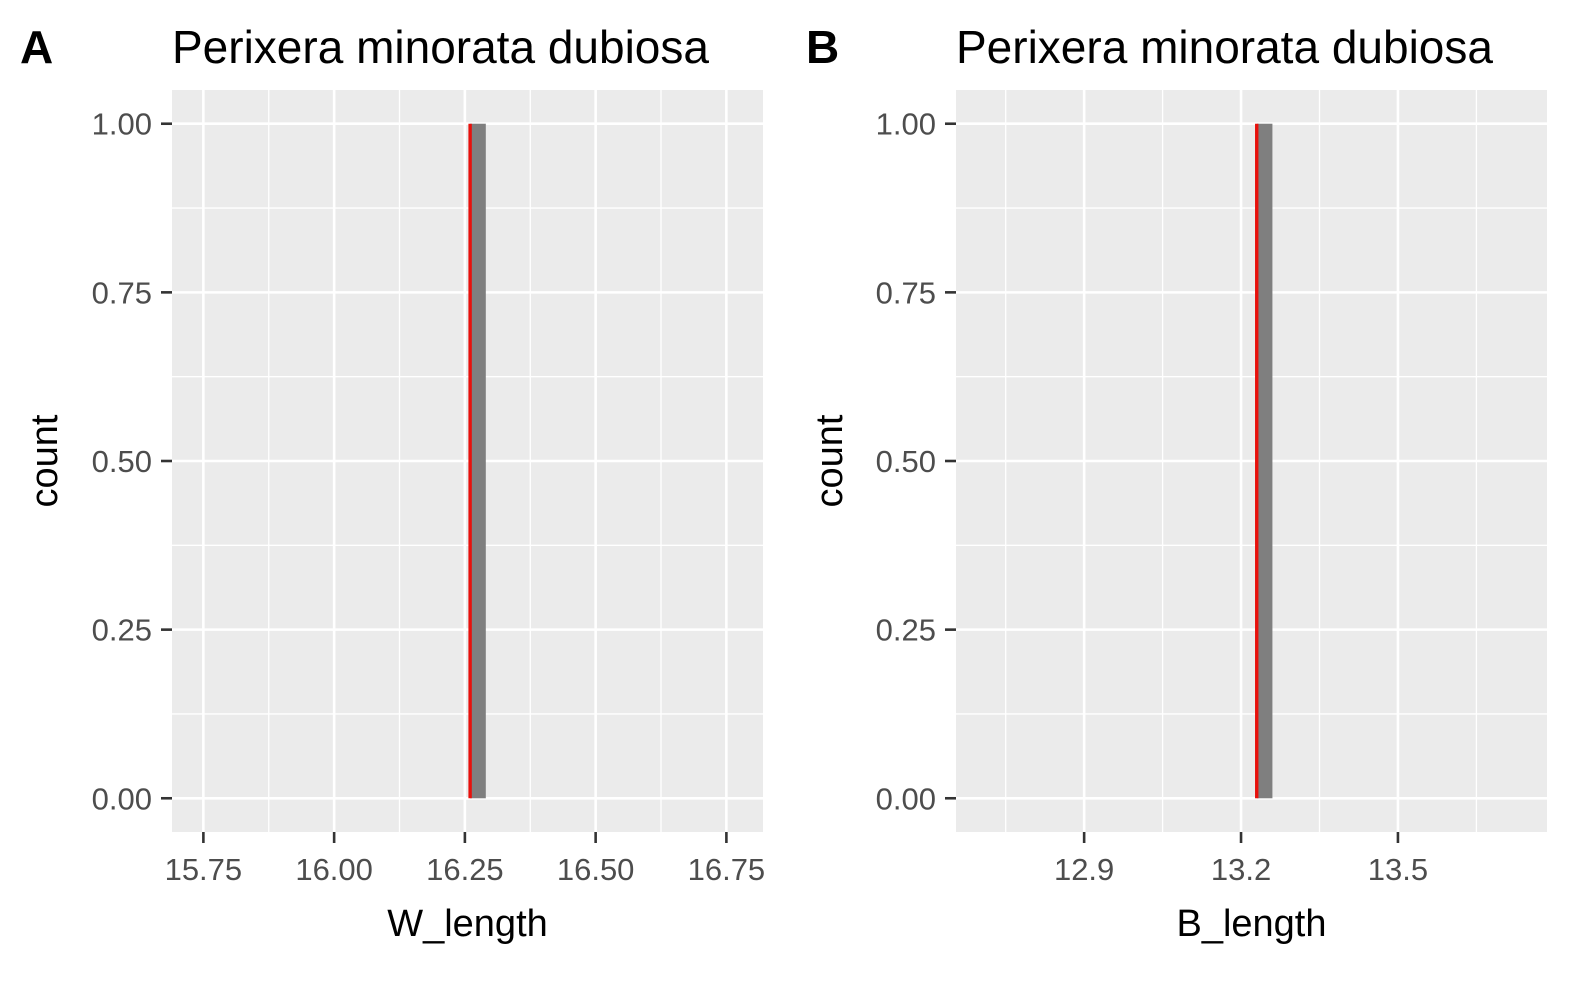 The height and width of the screenshot is (984, 1593). What do you see at coordinates (36, 47) in the screenshot?
I see `panel-tag: A` at bounding box center [36, 47].